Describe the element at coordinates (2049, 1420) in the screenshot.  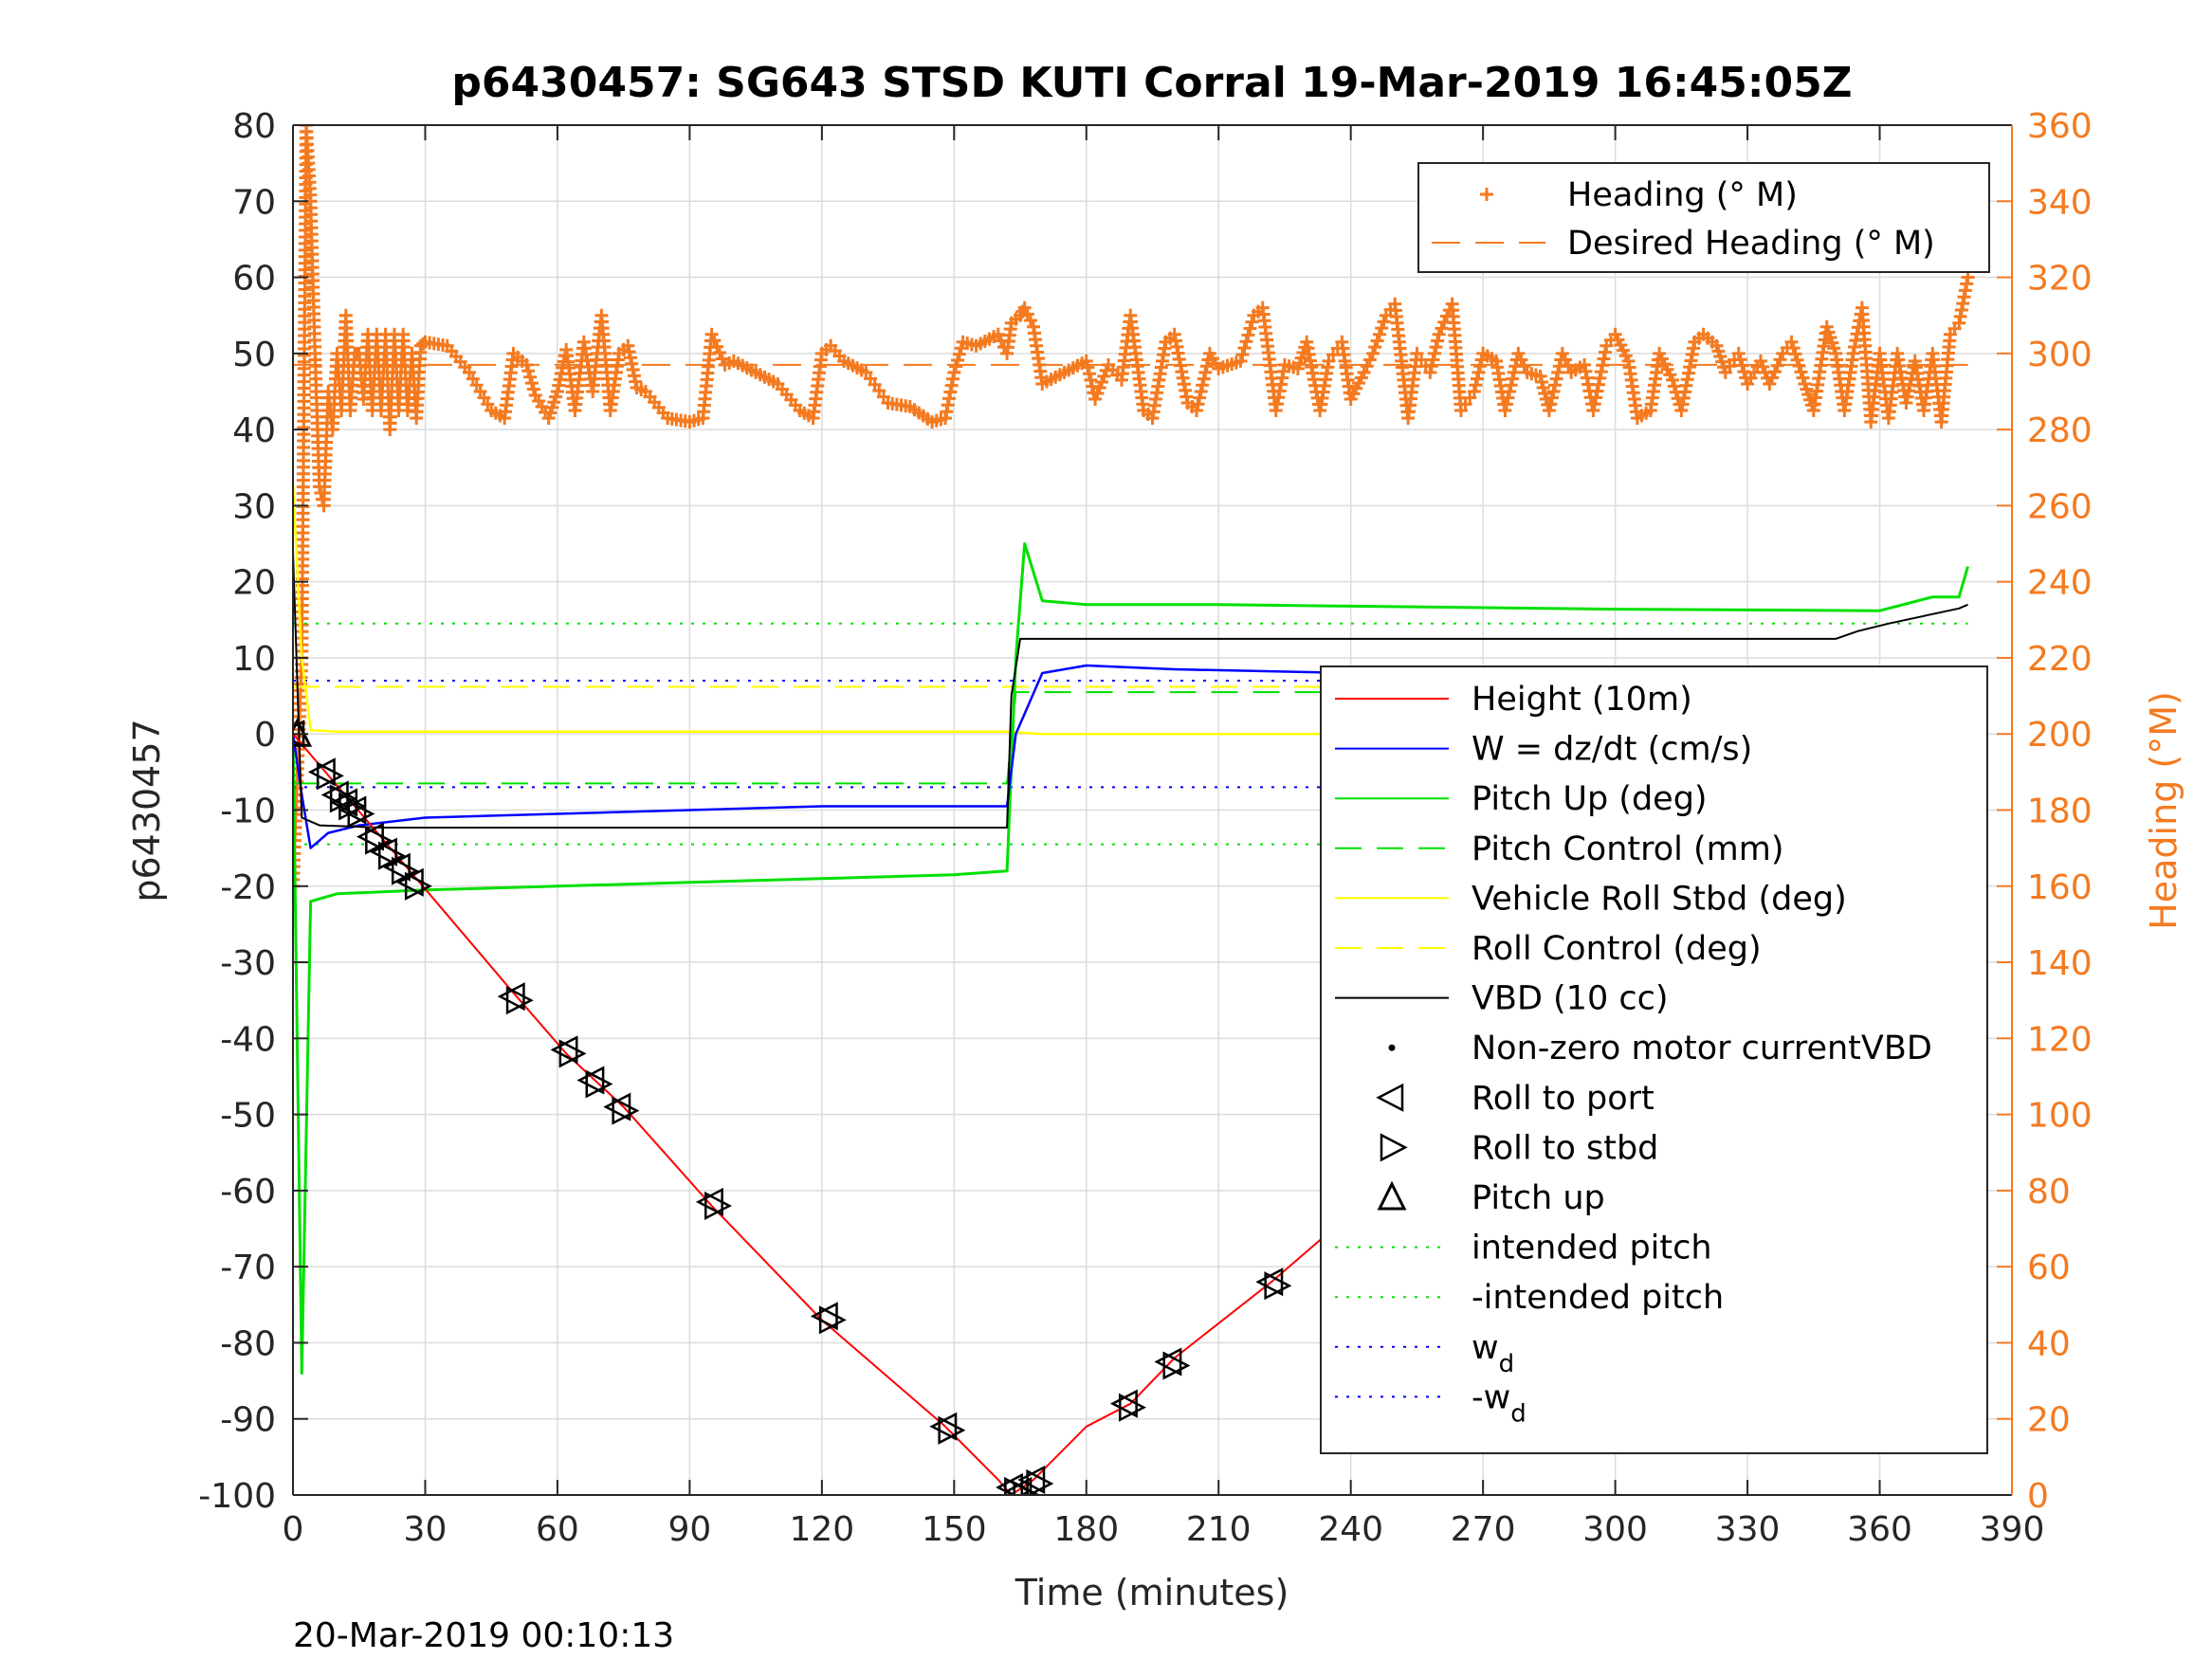
I see `y-right-tick-label: 20` at that location.